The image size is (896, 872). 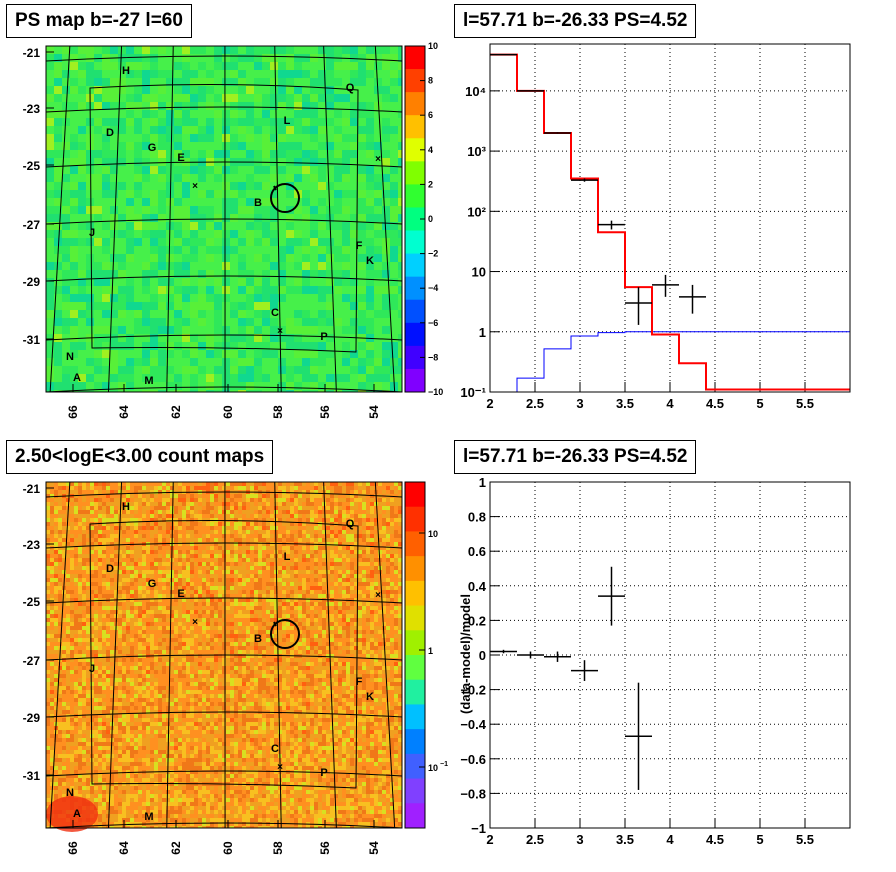 What do you see at coordinates (330, 219) in the screenshot?
I see `grid-longitude-line` at bounding box center [330, 219].